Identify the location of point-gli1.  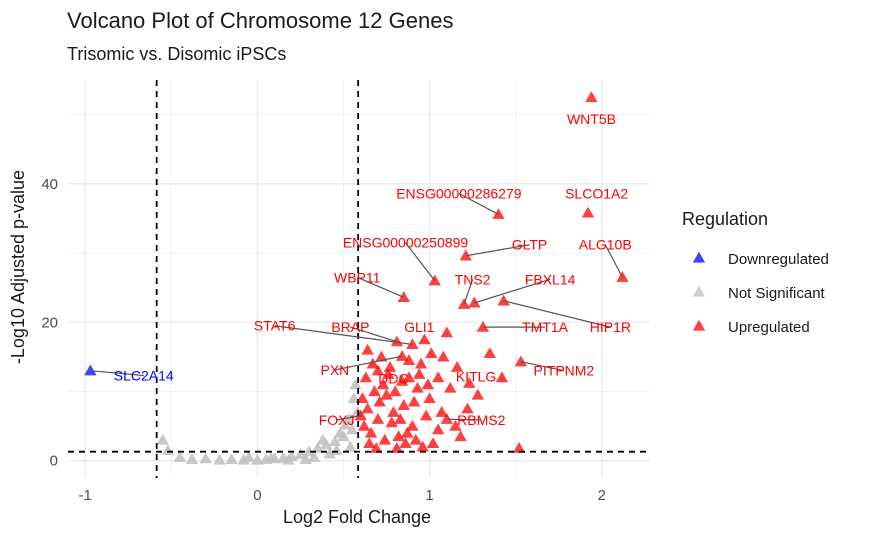
(424, 339).